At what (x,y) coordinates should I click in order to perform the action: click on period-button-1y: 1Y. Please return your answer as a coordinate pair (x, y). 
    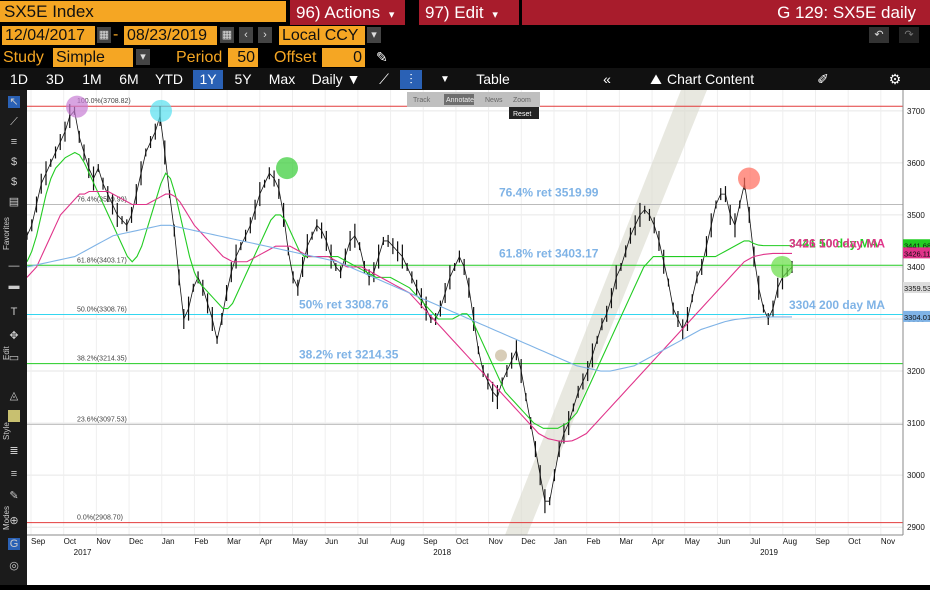
    Looking at the image, I should click on (208, 79).